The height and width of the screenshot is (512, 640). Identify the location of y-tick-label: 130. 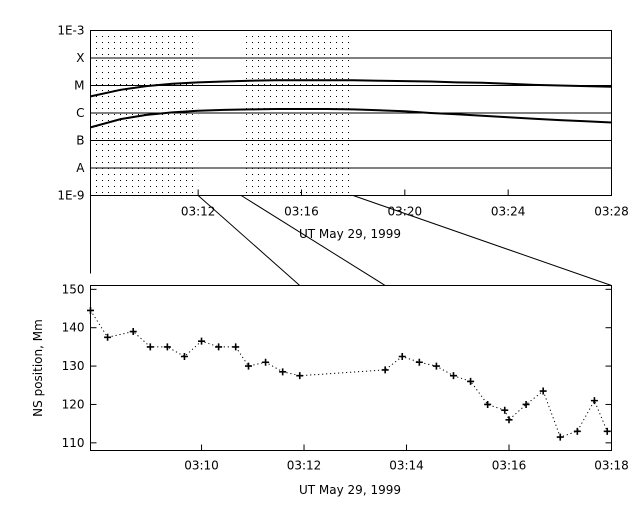
(73, 366).